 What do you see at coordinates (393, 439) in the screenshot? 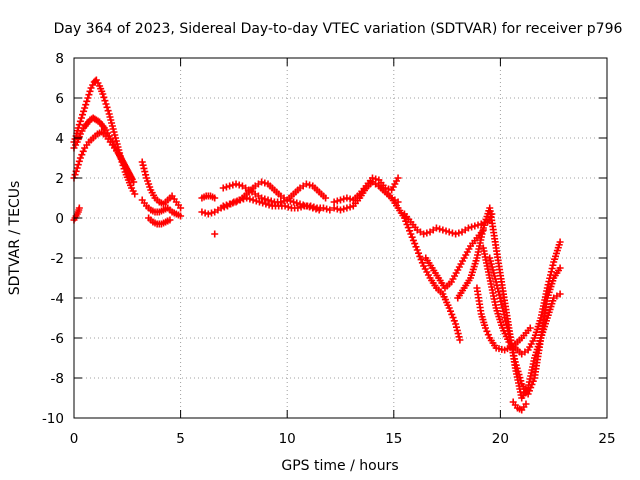
I see `x-tick-label: 15` at bounding box center [393, 439].